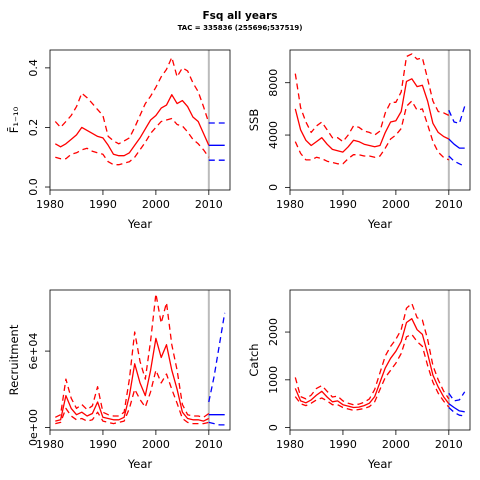 The image size is (480, 480). I want to click on y-tick-label: 0.2, so click(33, 128).